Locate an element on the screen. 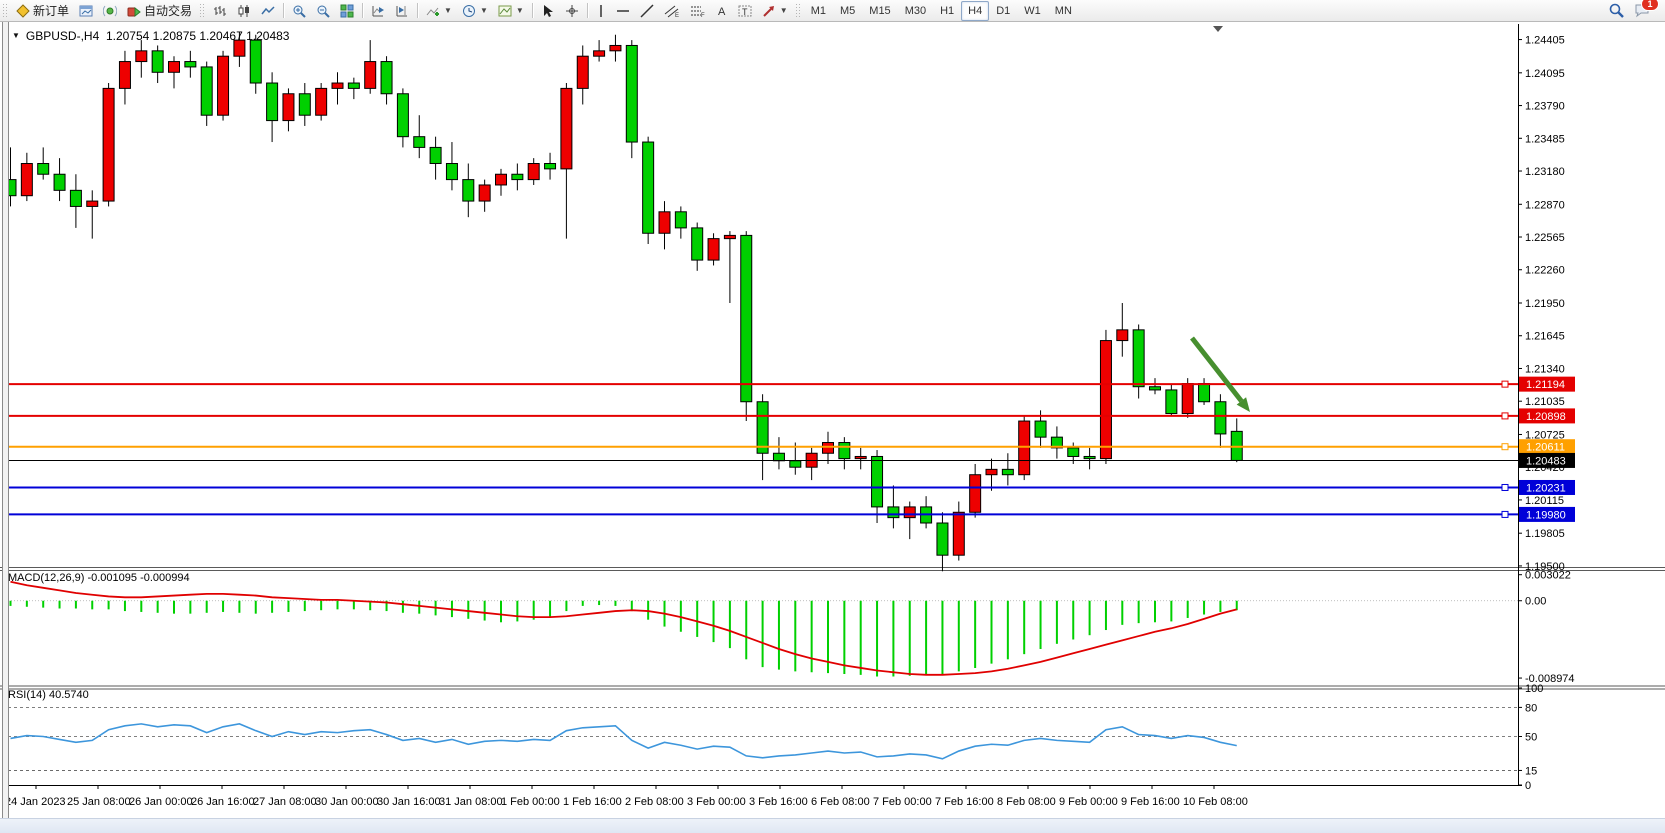 Image resolution: width=1665 pixels, height=833 pixels. bar-chart-button is located at coordinates (220, 10).